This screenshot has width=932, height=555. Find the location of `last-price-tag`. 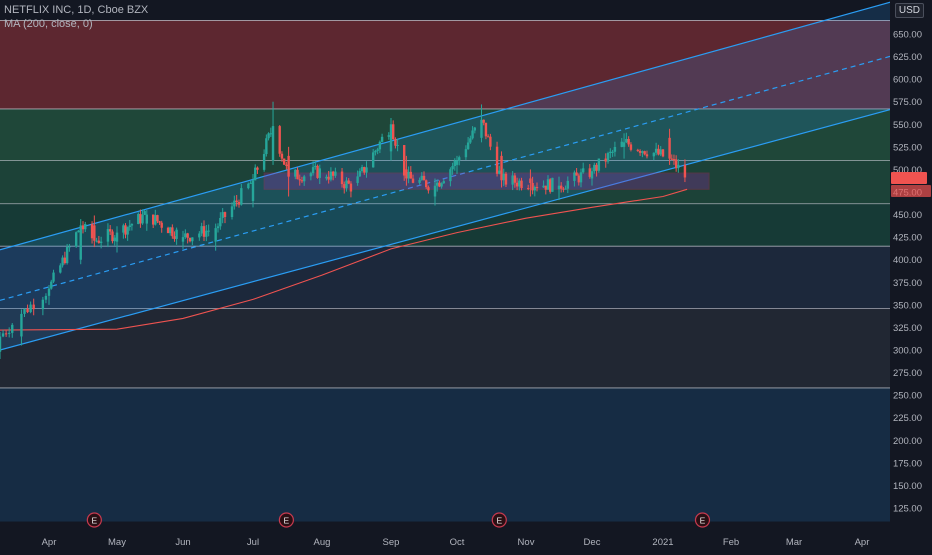

last-price-tag is located at coordinates (909, 178).